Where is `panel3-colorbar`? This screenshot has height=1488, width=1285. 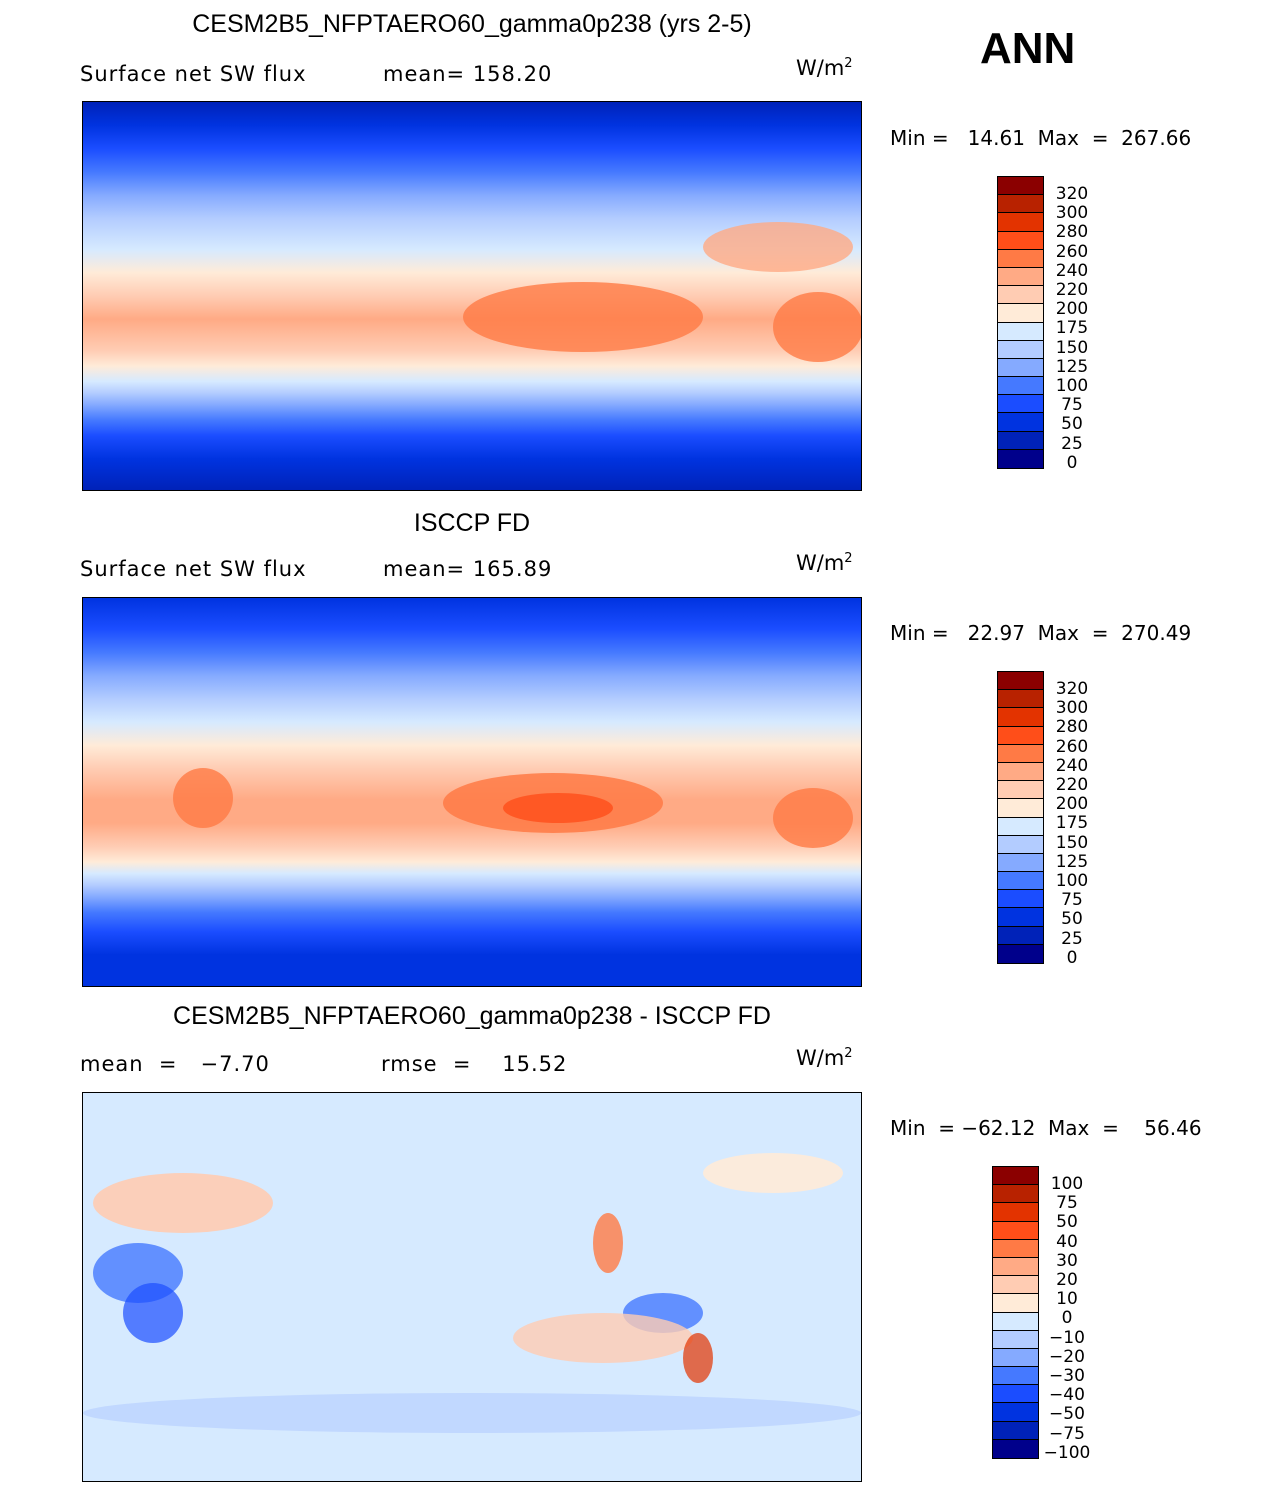 panel3-colorbar is located at coordinates (1015, 1312).